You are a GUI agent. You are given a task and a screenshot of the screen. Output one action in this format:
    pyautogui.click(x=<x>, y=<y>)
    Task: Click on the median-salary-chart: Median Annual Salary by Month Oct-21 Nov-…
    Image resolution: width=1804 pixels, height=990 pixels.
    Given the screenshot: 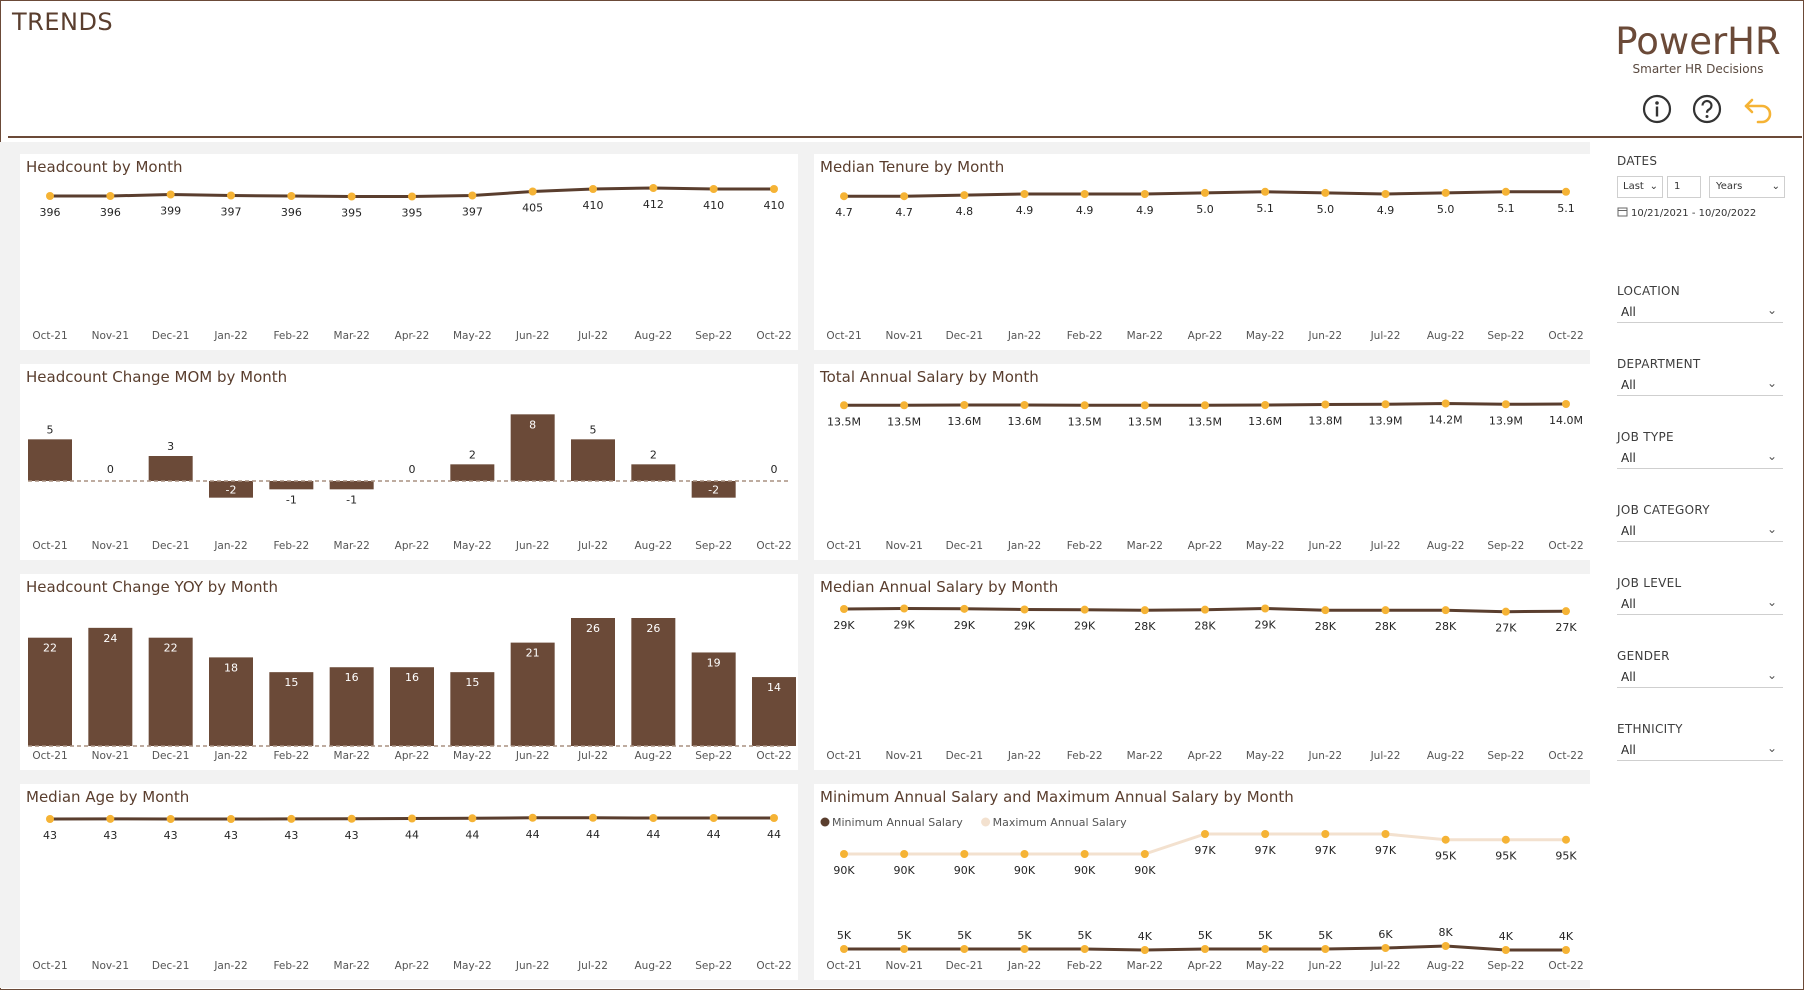 What is the action you would take?
    pyautogui.click(x=1202, y=672)
    